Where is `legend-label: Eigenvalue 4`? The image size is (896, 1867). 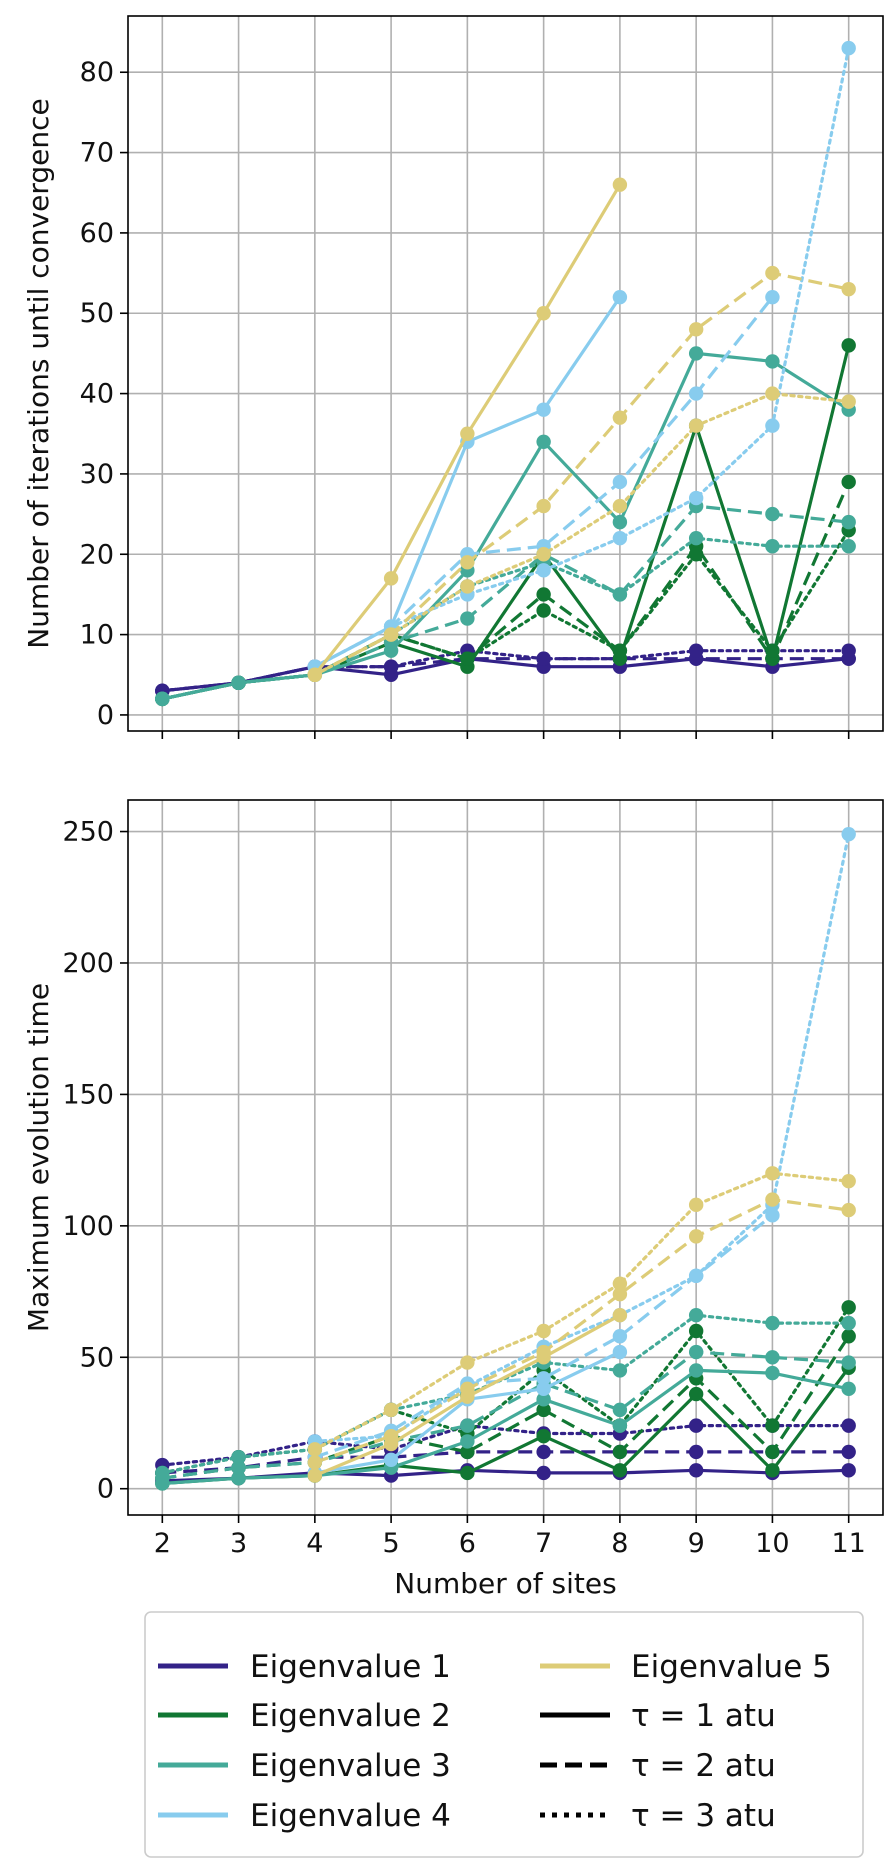 legend-label: Eigenvalue 4 is located at coordinates (350, 1816).